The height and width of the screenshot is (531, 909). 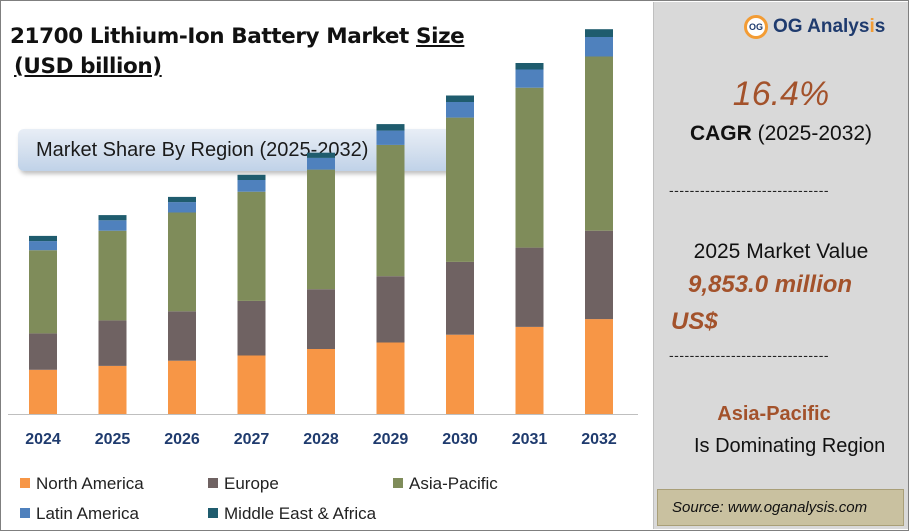 I want to click on x-tick-label: 2027, so click(x=252, y=439).